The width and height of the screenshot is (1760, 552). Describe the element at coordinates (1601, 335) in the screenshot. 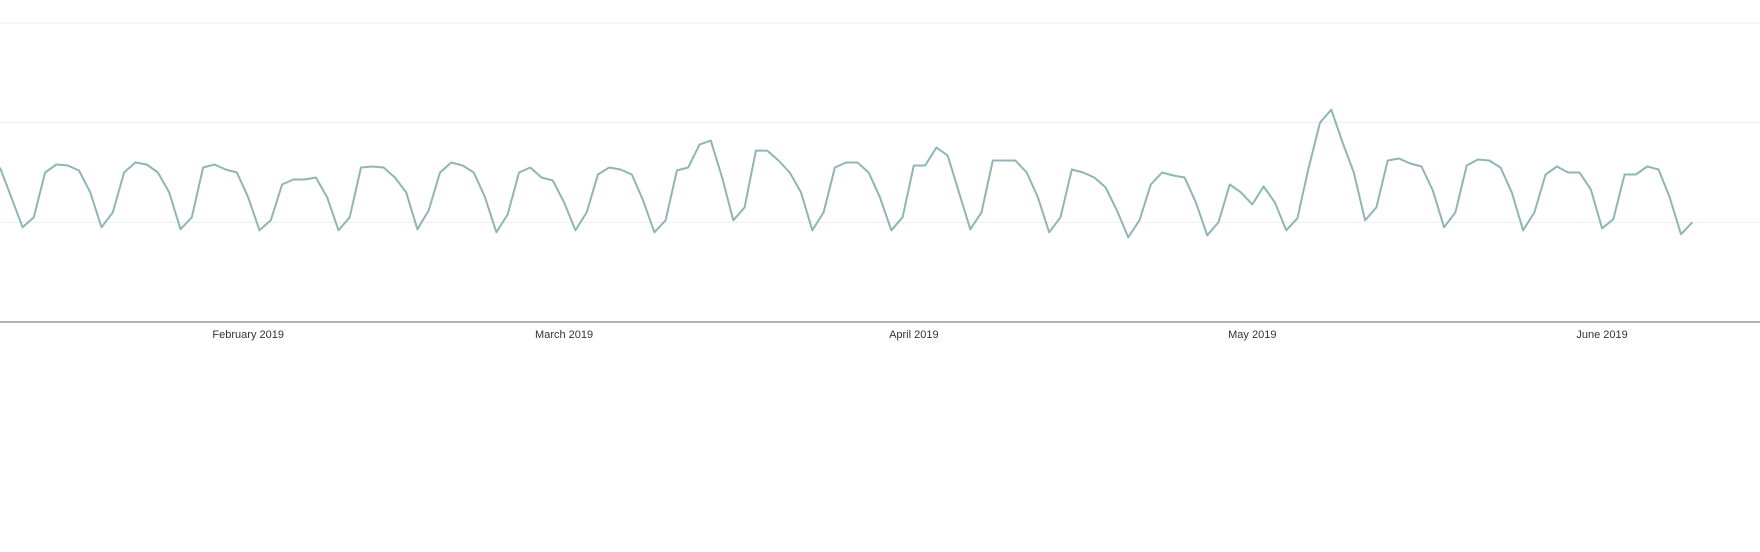

I see `x-tick-label: June 2019` at that location.